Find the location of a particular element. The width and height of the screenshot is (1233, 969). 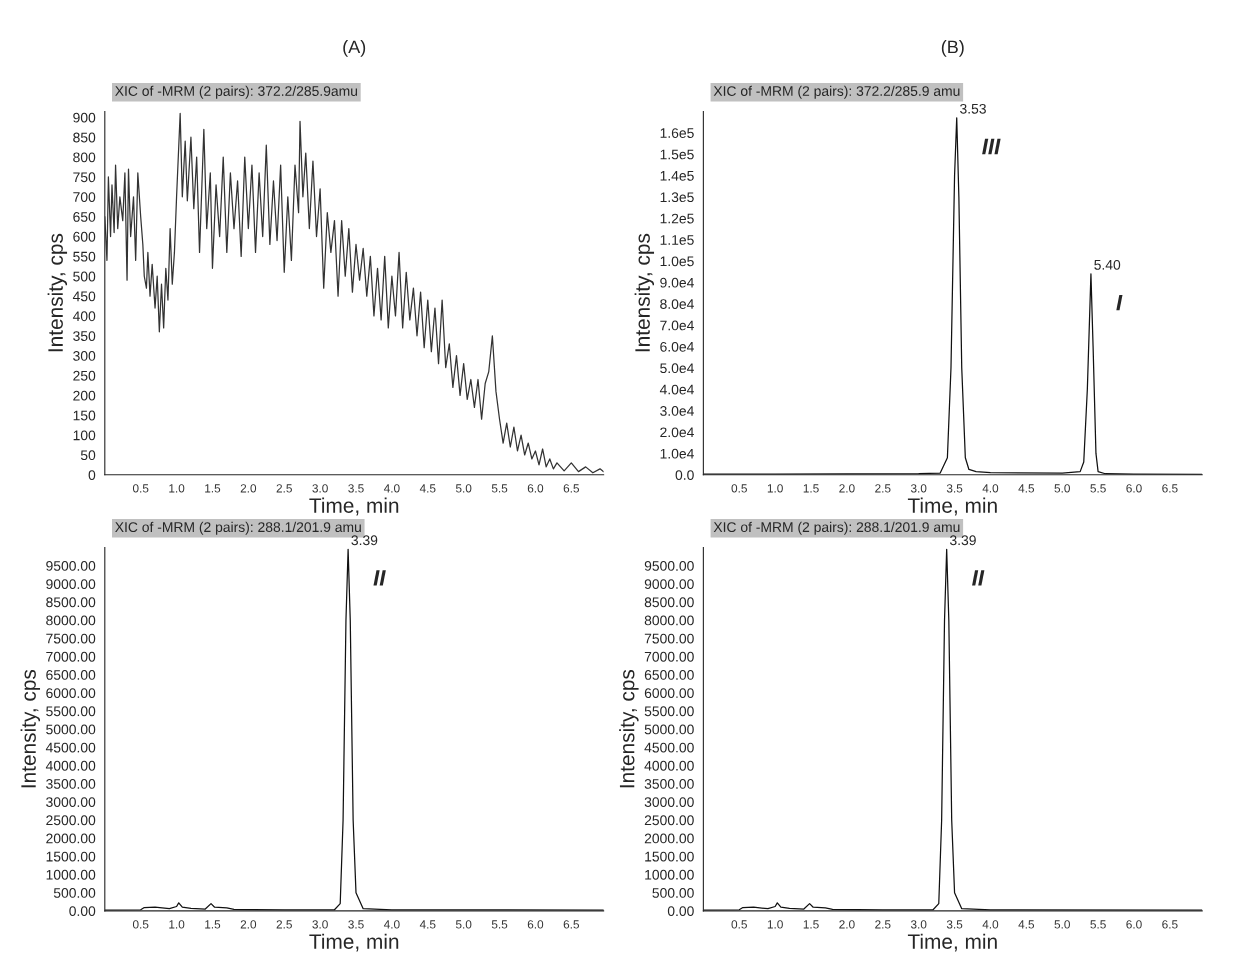

y-tick-label: 0 is located at coordinates (92, 475).